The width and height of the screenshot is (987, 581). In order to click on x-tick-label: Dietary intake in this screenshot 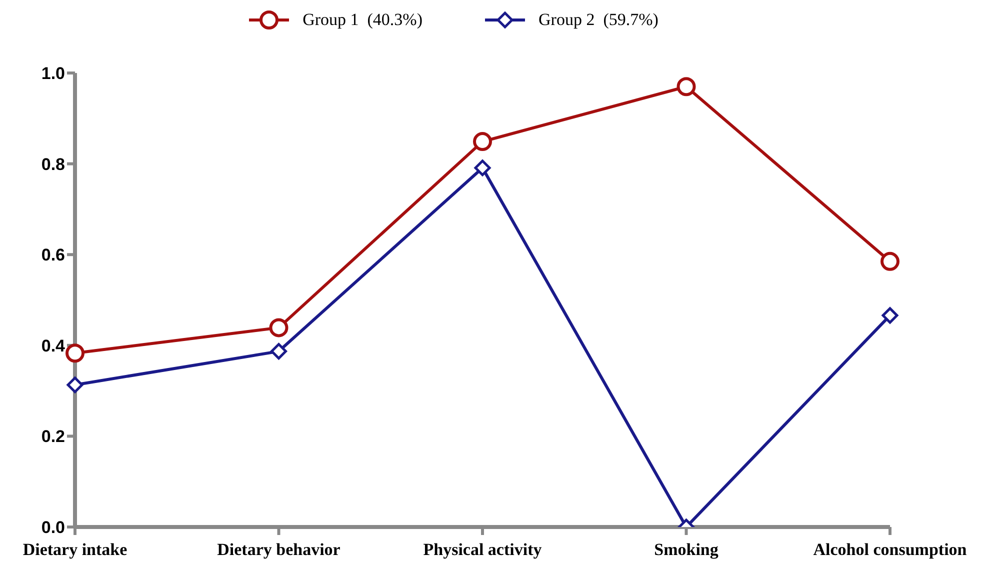, I will do `click(75, 550)`.